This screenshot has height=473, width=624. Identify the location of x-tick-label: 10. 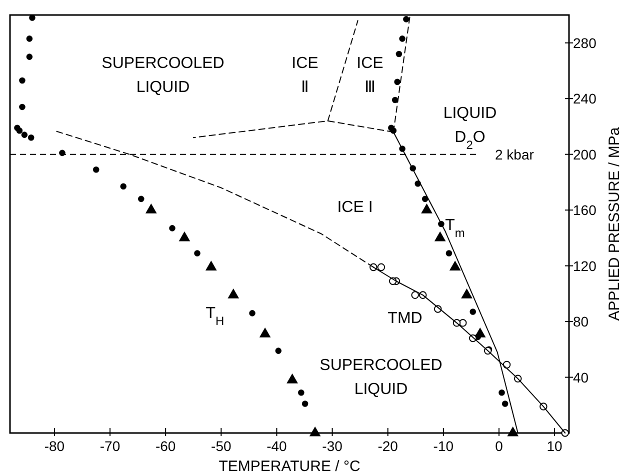
(554, 446).